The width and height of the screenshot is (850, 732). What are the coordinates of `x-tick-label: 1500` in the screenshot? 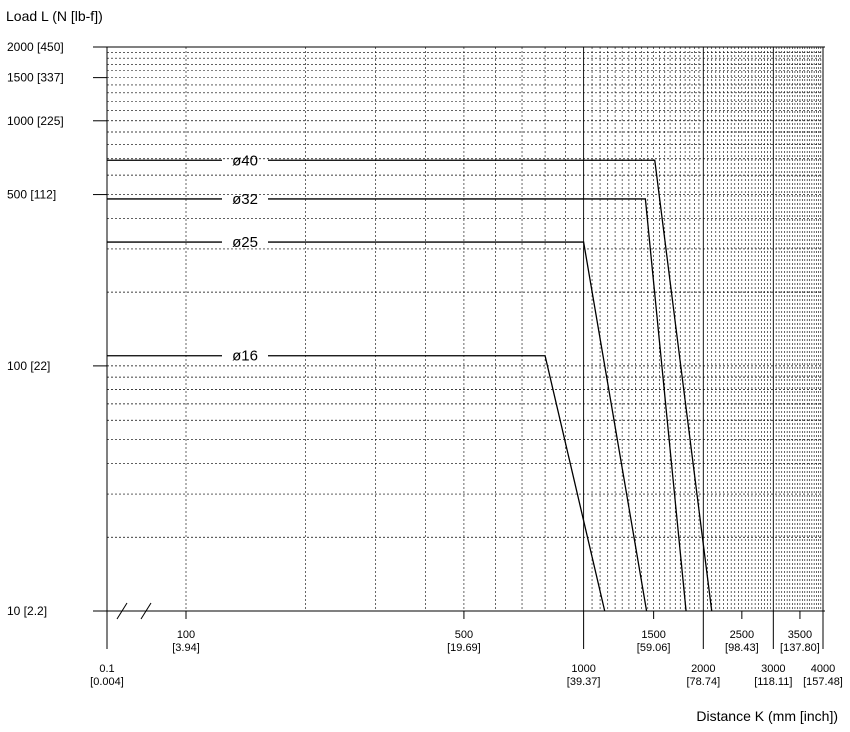 It's located at (653, 635).